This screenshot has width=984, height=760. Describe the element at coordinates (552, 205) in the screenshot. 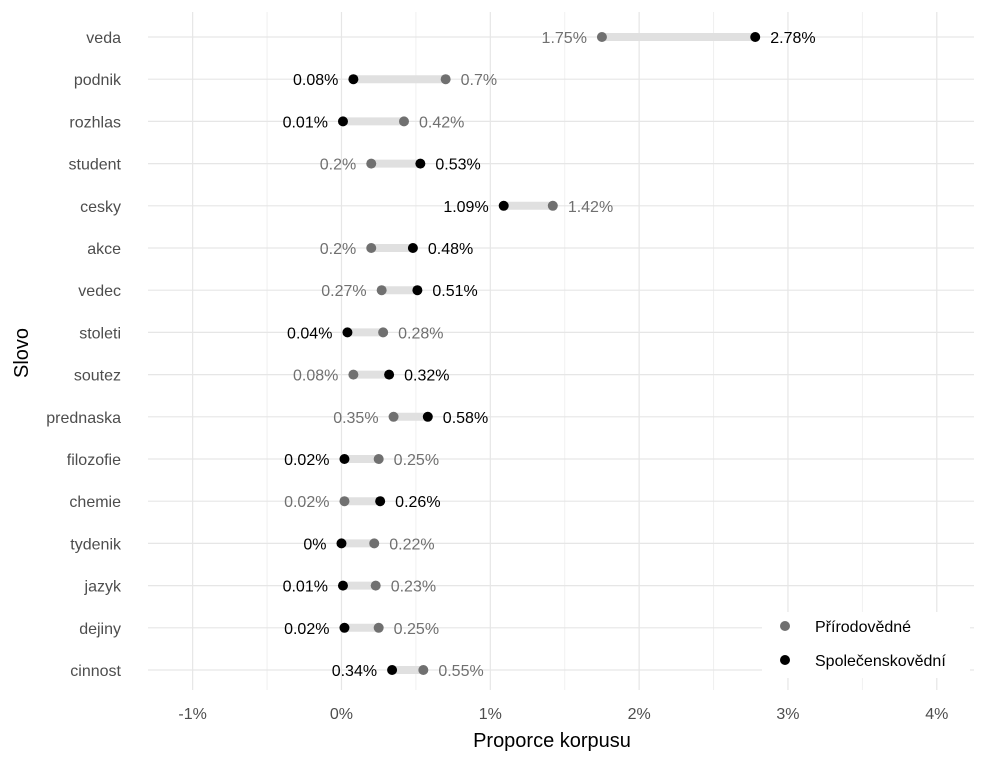

I see `point-prirodovedne-cesky` at that location.